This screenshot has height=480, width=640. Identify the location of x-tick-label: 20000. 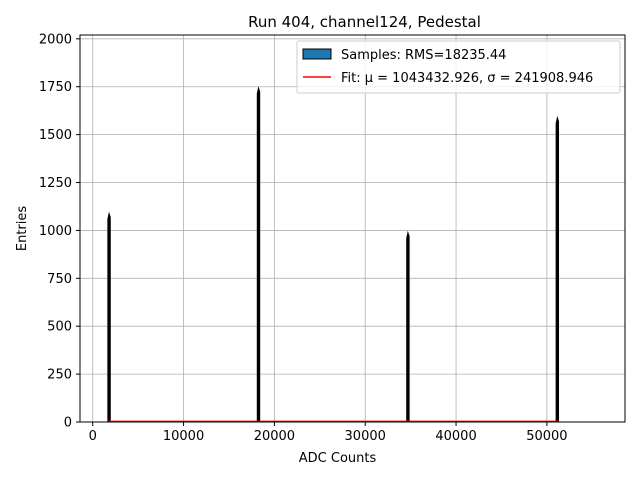
(274, 436).